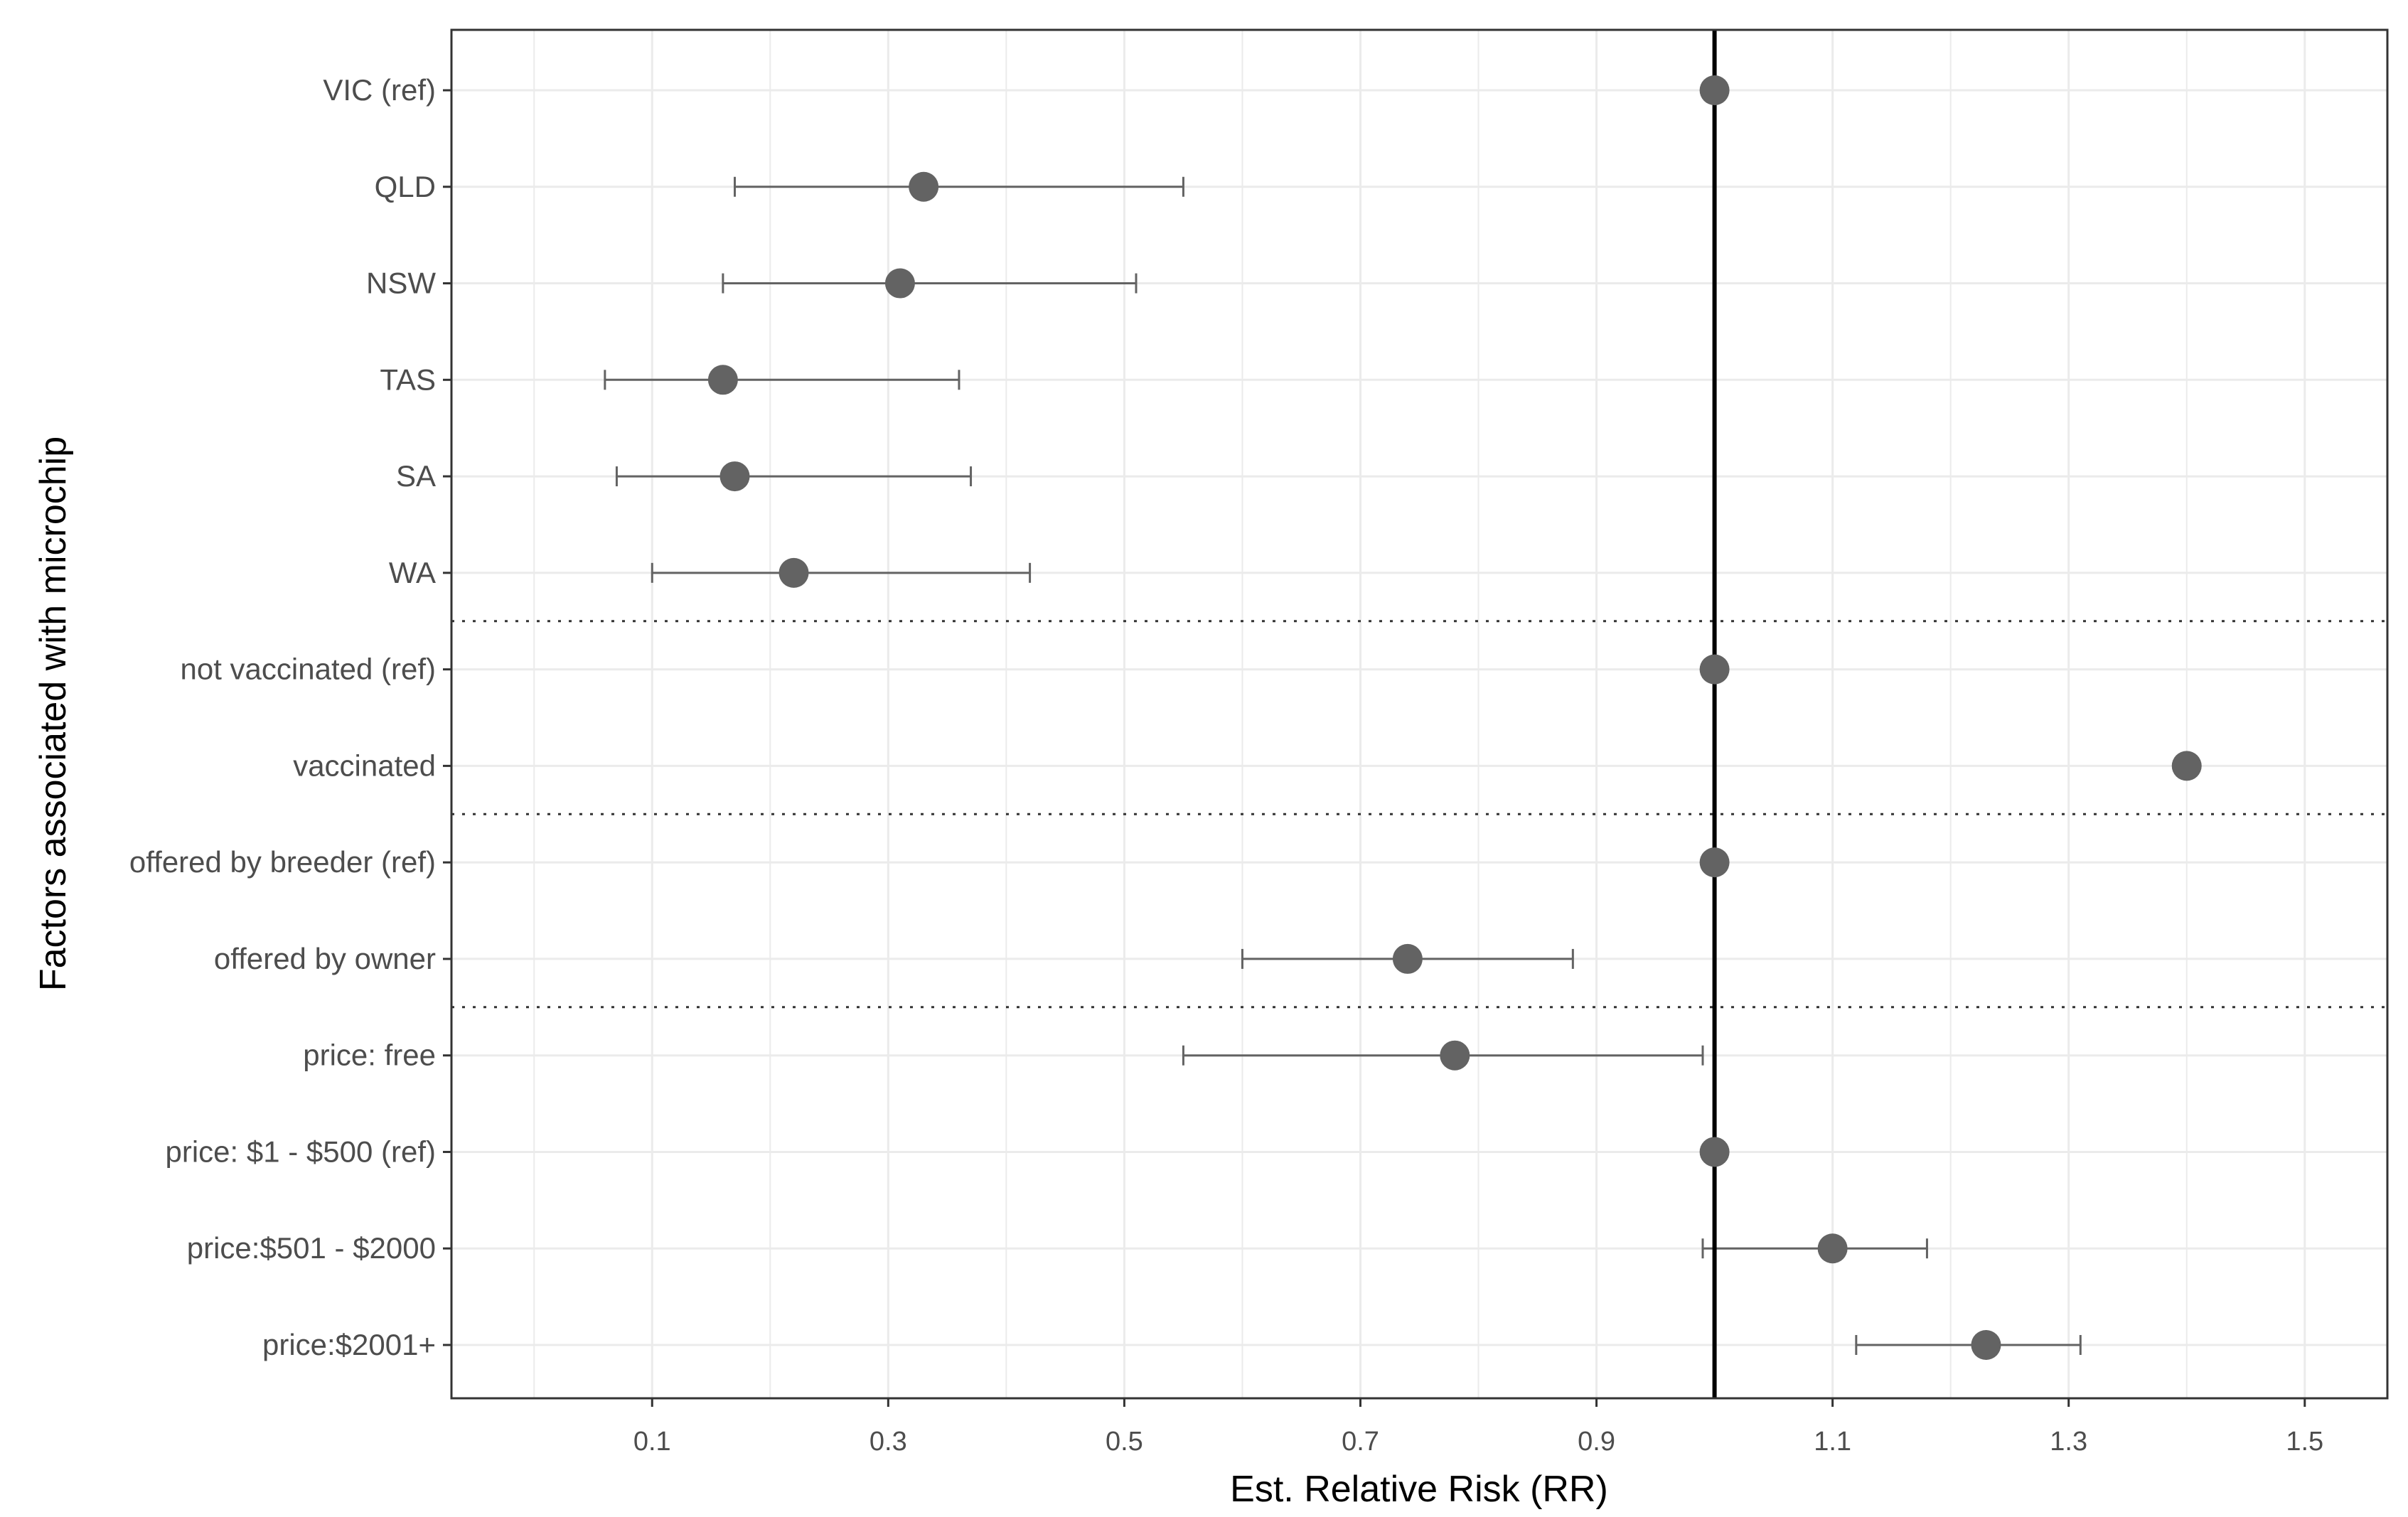  I want to click on y-tick-label: offered by breeder (ref), so click(282, 862).